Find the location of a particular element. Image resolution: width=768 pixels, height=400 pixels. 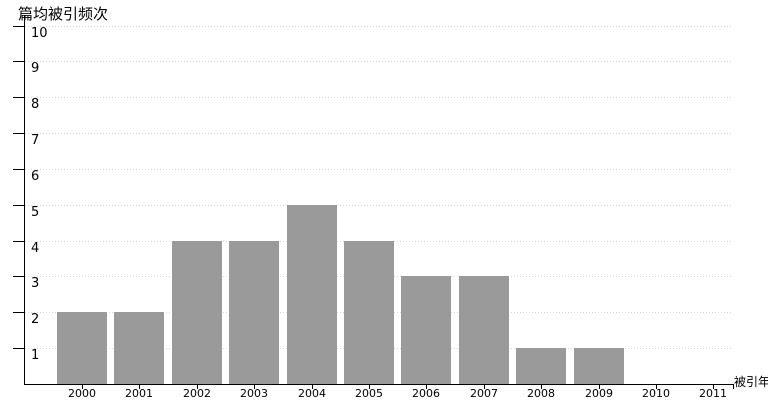

y-tick-label: 6 is located at coordinates (35, 176).